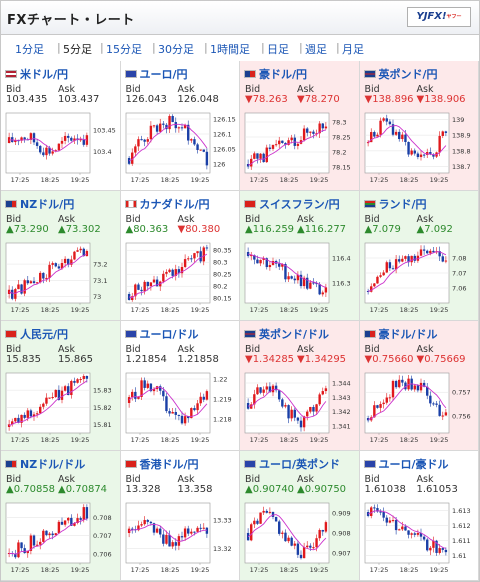 The image size is (480, 582). Describe the element at coordinates (124, 49) in the screenshot. I see `tab-3: 15分足` at that location.